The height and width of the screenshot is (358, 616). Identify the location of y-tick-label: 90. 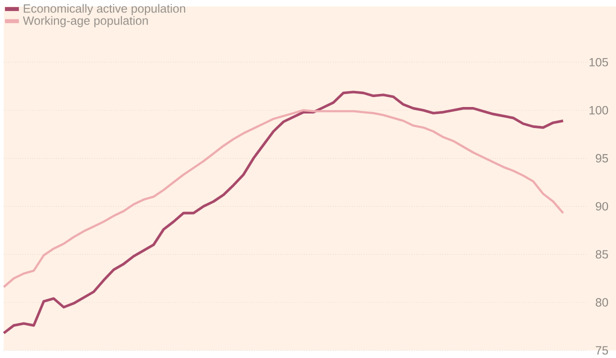
(602, 206).